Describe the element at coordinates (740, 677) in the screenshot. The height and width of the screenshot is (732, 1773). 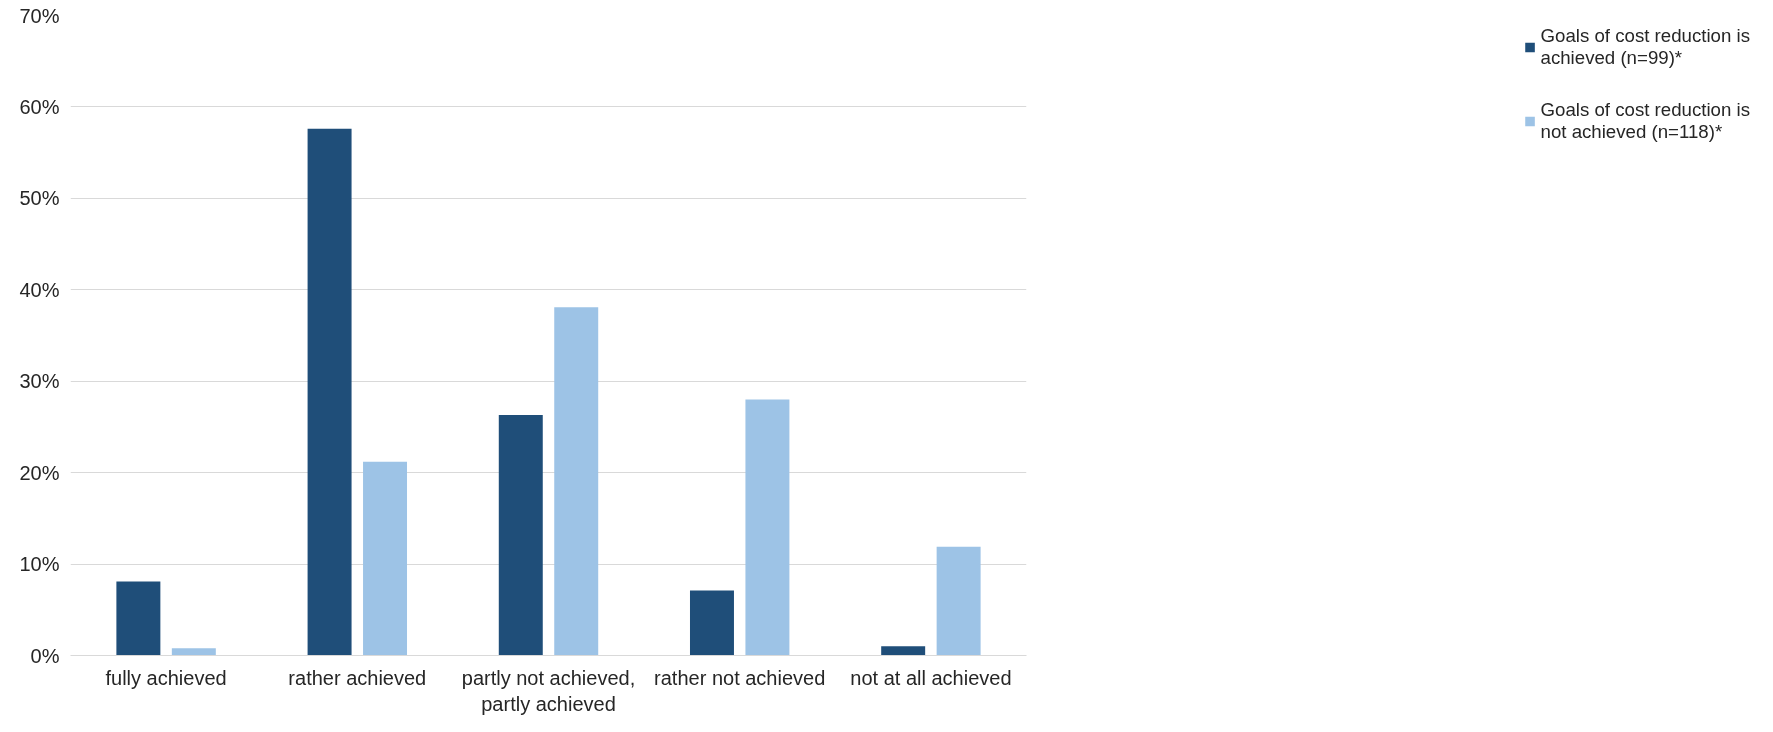
I see `x-tick-label: rather not achieved` at that location.